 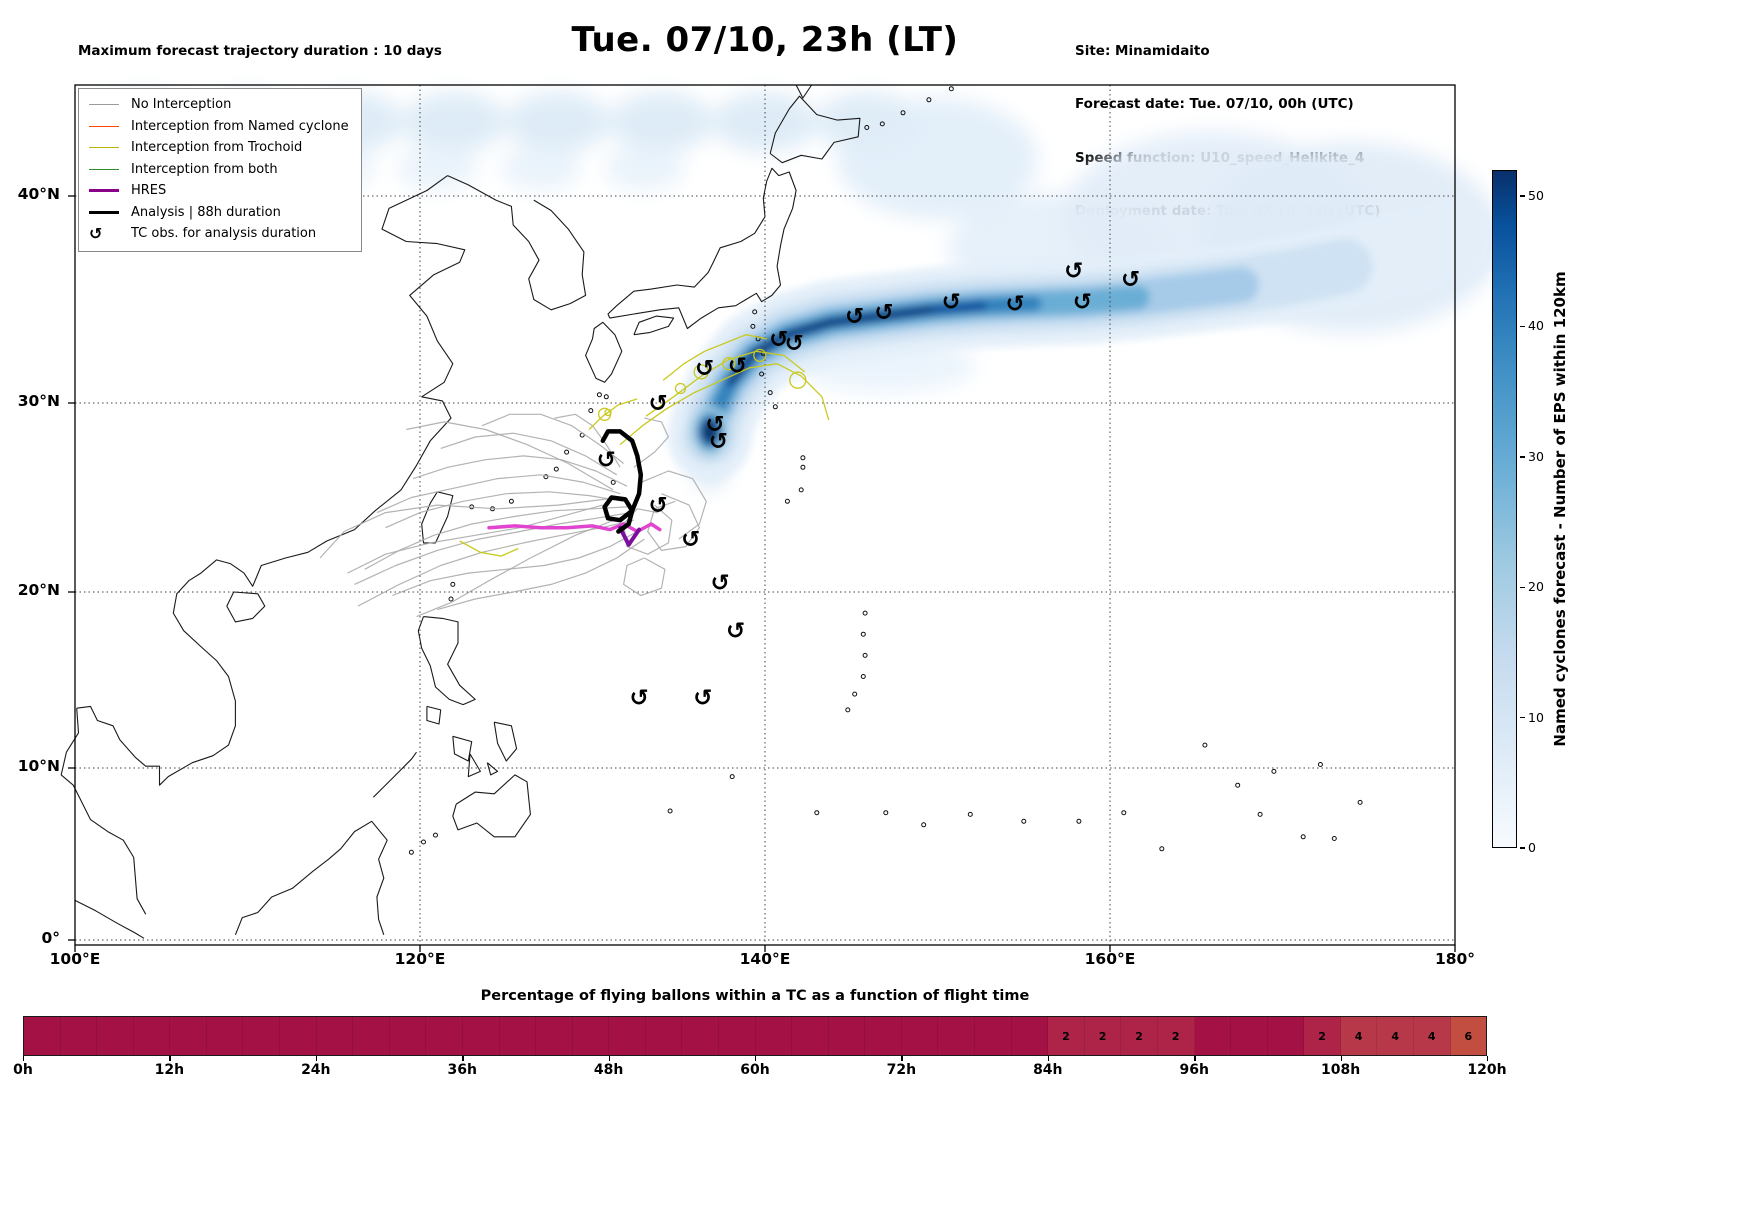 I want to click on legend-item: No Interception, so click(x=219, y=105).